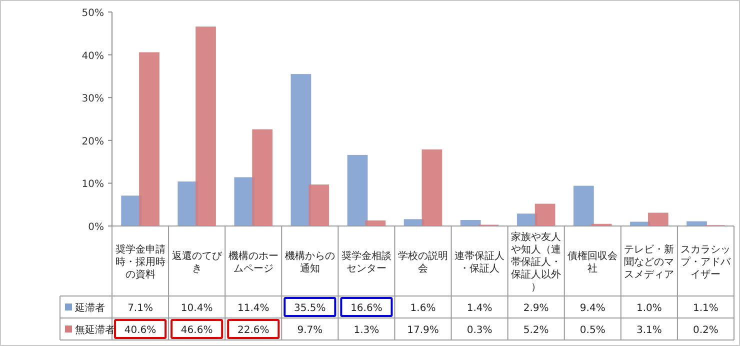 The image size is (740, 346). I want to click on data-label: 9.7%, so click(310, 330).